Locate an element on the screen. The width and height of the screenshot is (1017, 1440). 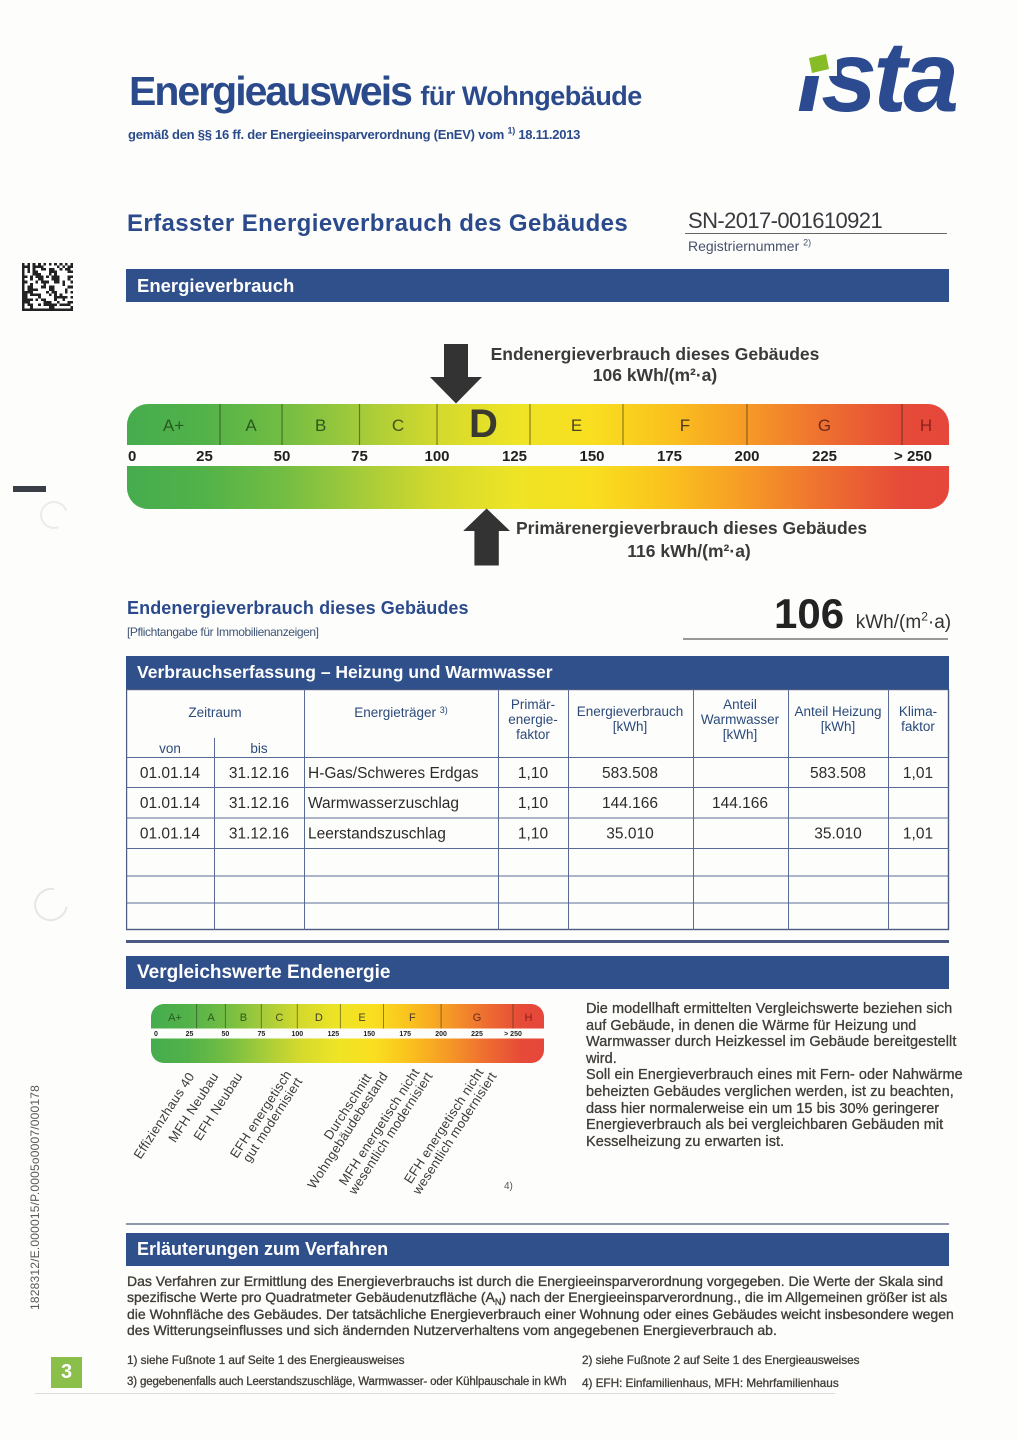
svg-text: Primär- is located at coordinates (533, 704).